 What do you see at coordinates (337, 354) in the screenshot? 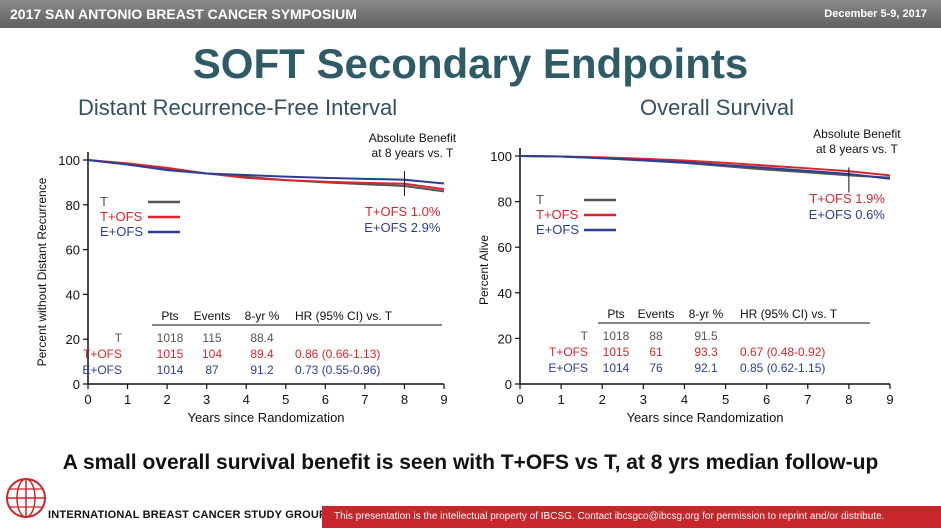
I see `table-hr: 0.86 (0.66-1.13)` at bounding box center [337, 354].